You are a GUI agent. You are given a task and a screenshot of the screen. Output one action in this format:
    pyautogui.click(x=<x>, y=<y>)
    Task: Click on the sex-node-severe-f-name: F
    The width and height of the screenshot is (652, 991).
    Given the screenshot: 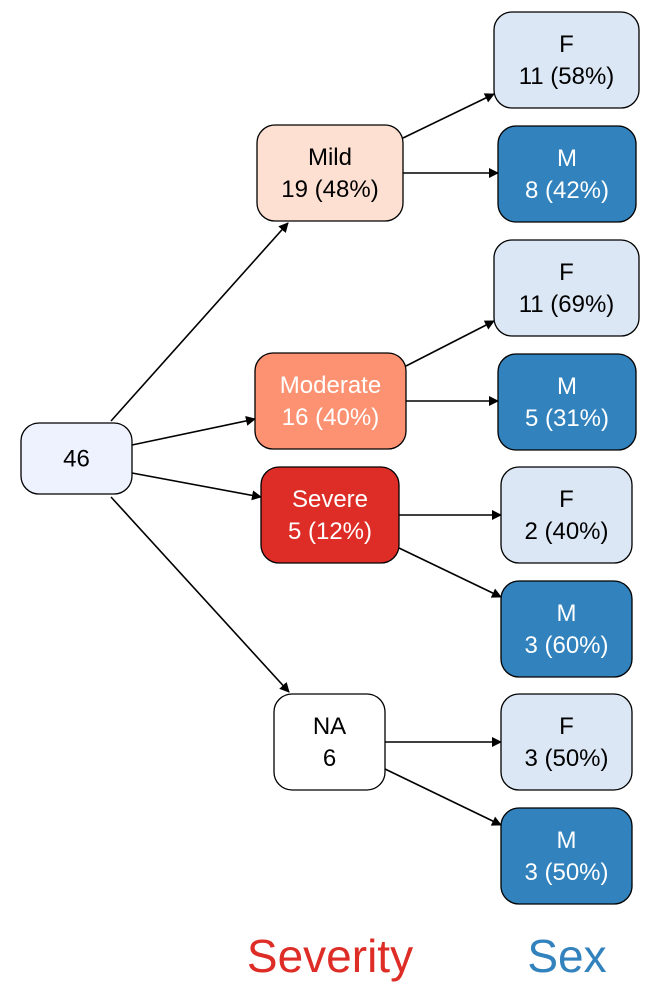 What is the action you would take?
    pyautogui.click(x=566, y=499)
    